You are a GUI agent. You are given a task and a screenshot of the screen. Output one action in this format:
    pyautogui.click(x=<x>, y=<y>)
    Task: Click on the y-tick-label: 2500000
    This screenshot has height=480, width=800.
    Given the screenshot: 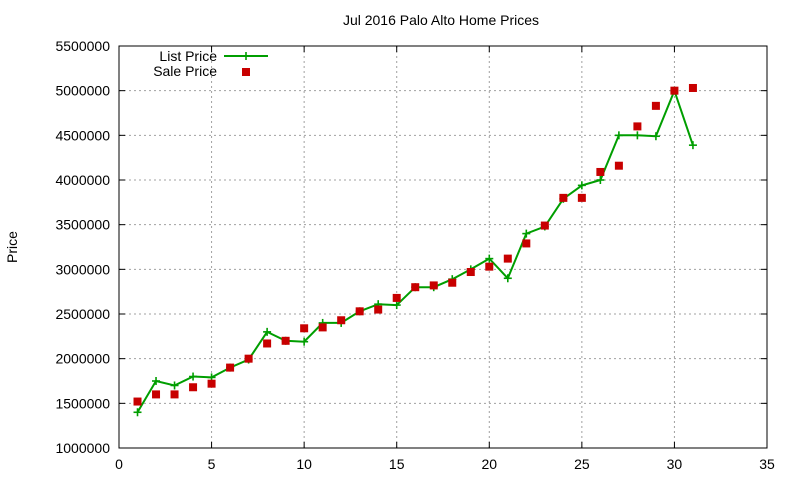 What is the action you would take?
    pyautogui.click(x=82, y=314)
    